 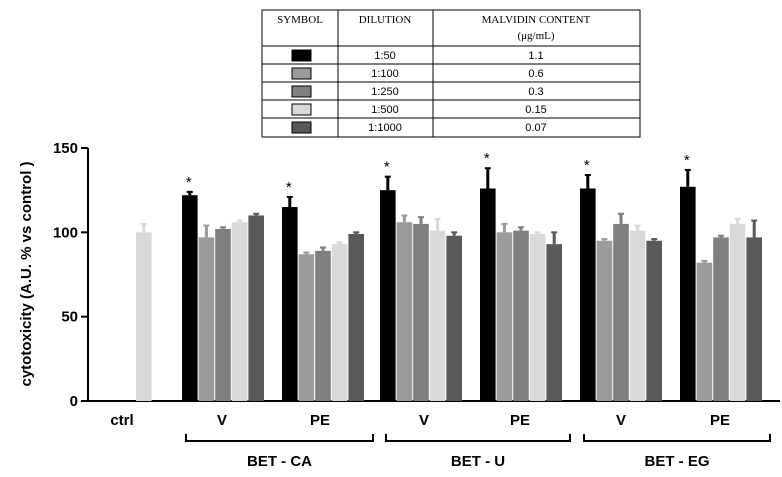 What do you see at coordinates (676, 461) in the screenshot?
I see `group-label: BET - EG` at bounding box center [676, 461].